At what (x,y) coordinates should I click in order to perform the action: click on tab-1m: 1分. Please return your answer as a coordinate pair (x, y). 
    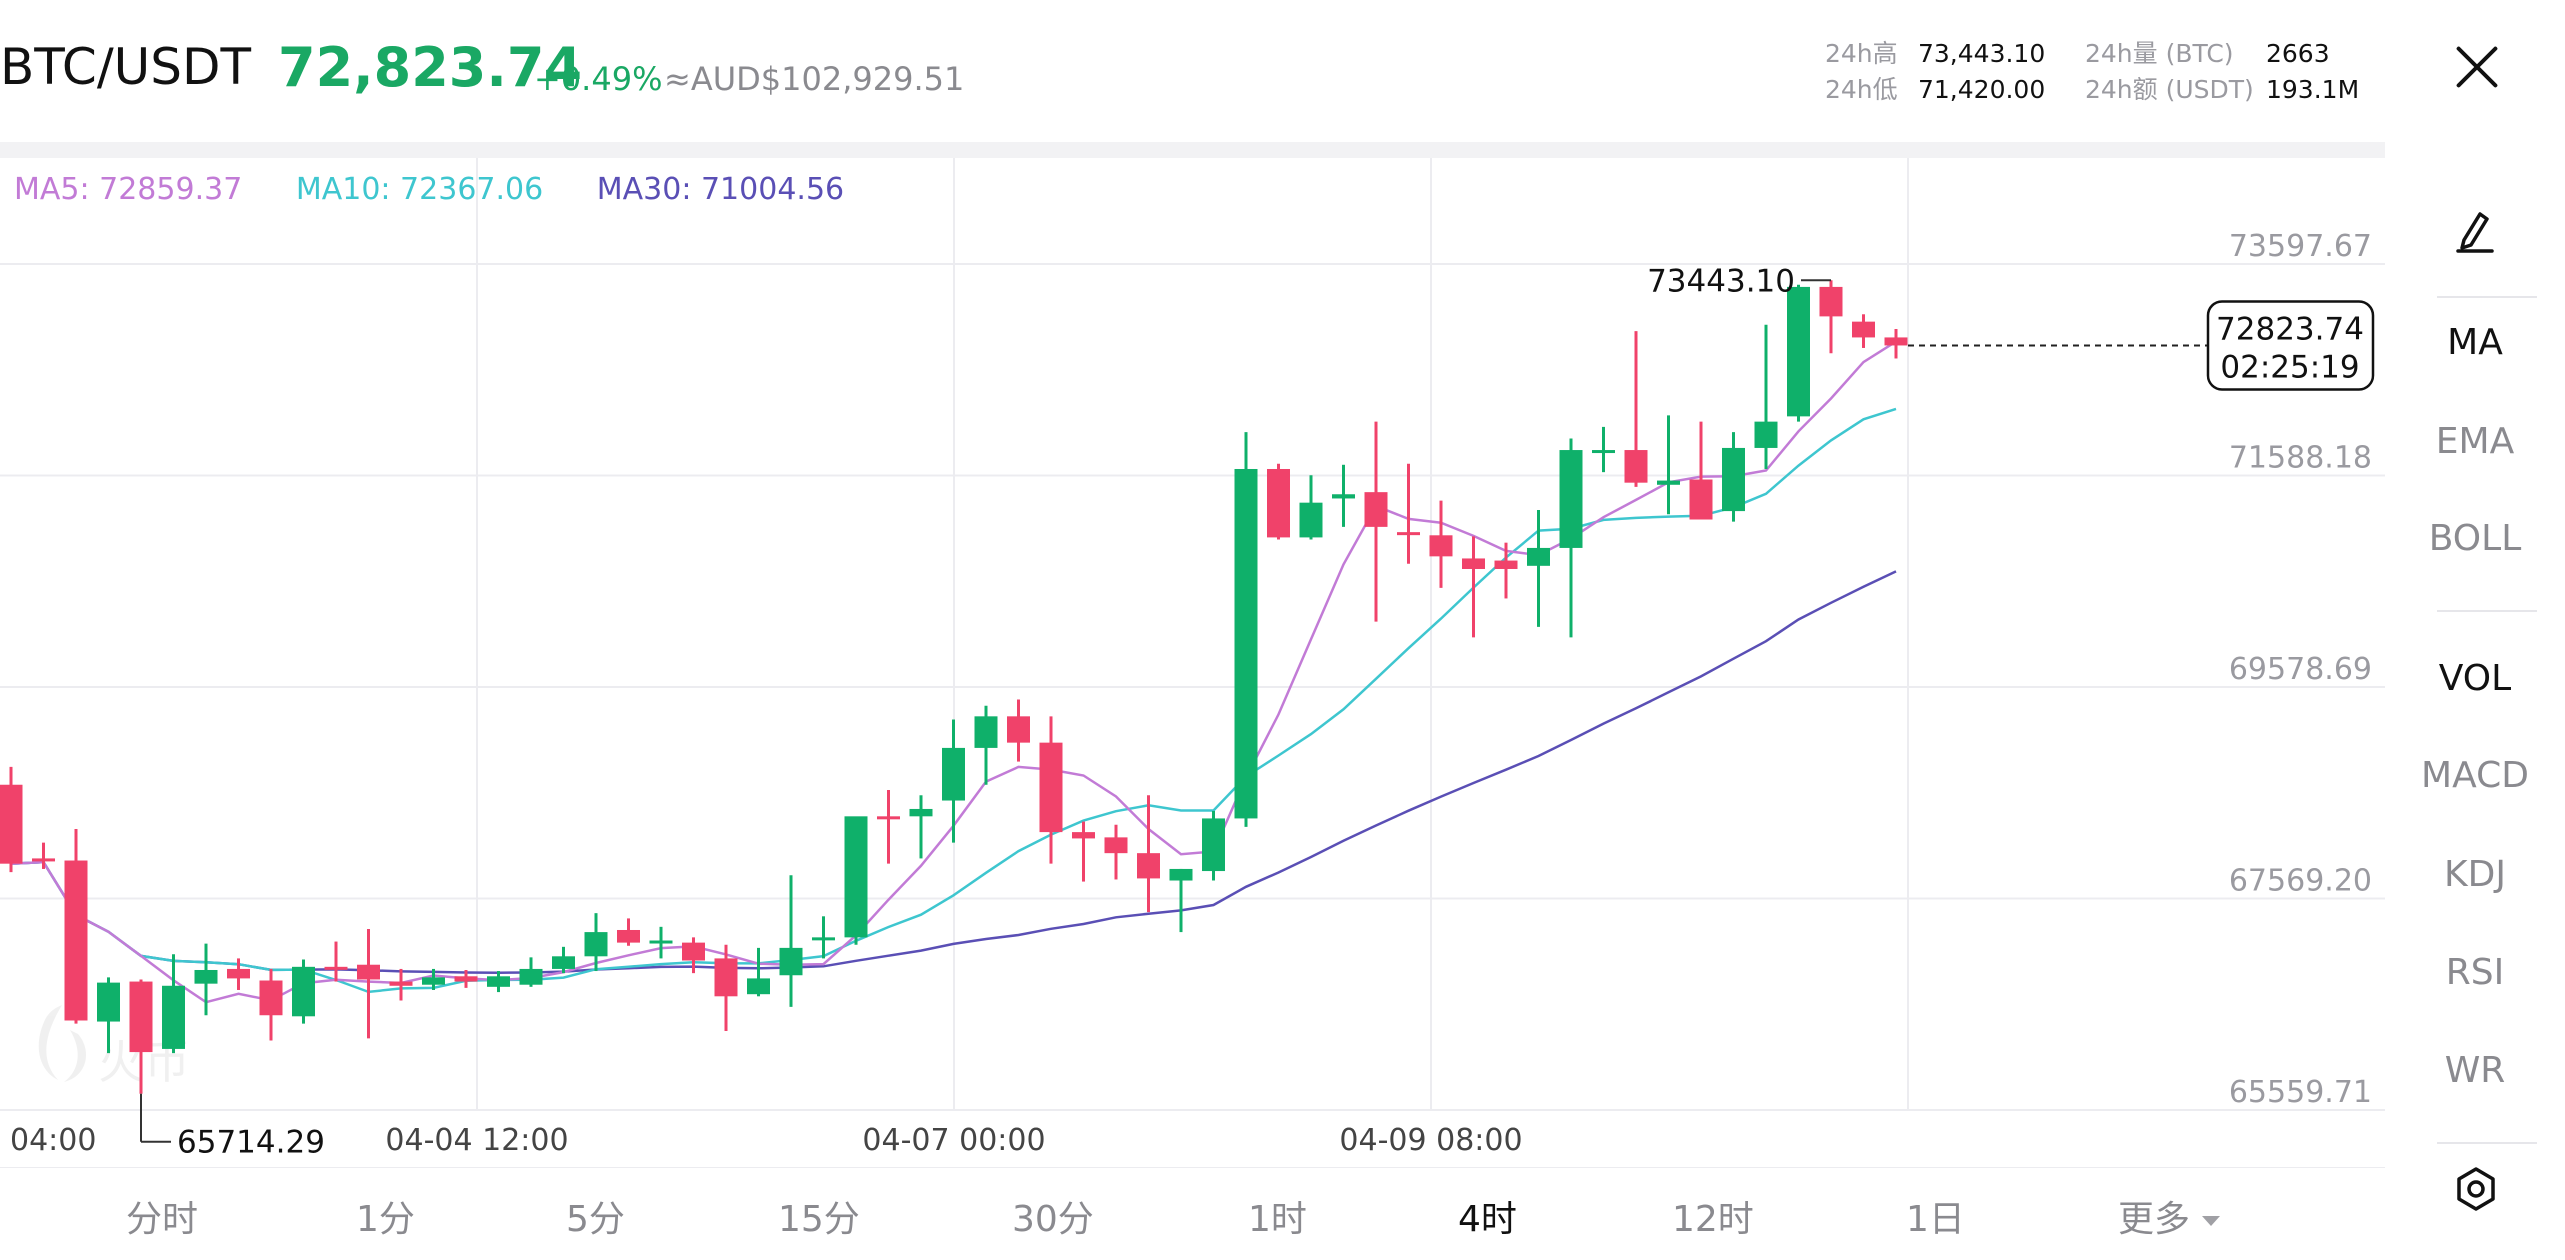
    Looking at the image, I should click on (385, 1219).